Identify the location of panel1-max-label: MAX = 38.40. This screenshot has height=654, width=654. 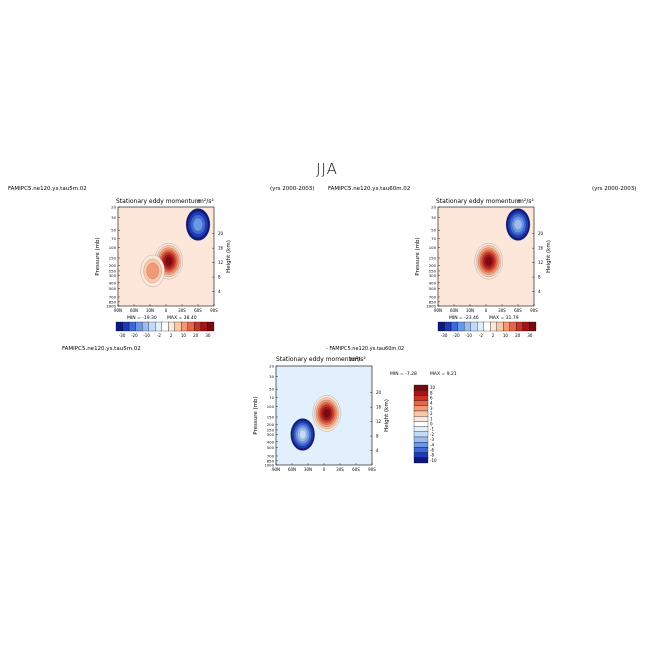
(182, 318).